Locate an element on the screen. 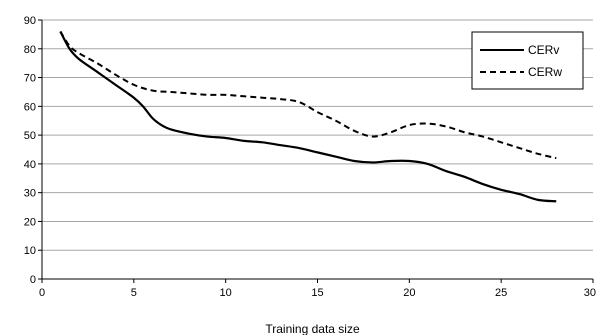 The width and height of the screenshot is (598, 335). legend: CERv CERw is located at coordinates (527, 60).